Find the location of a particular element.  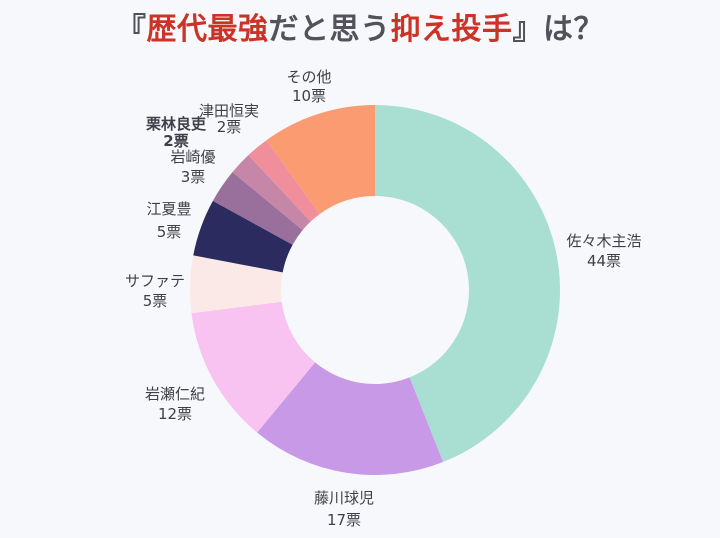

slice-votes-label: 17票 is located at coordinates (344, 520).